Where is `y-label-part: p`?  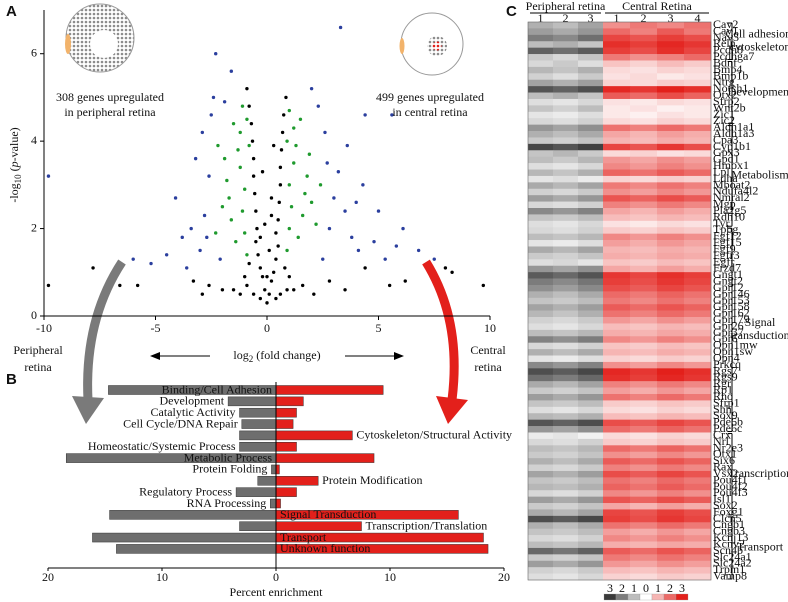 y-label-part: p is located at coordinates (14, 164).